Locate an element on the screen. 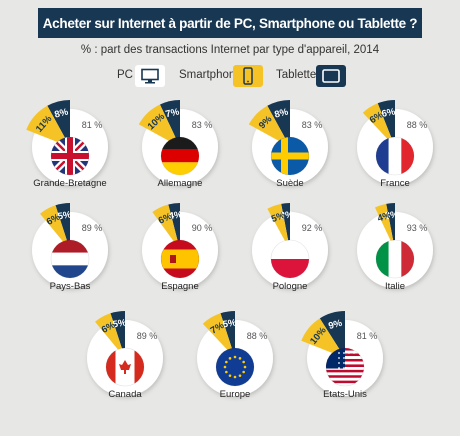 The width and height of the screenshot is (460, 436). legend-label-smartphone: Smartphone is located at coordinates (210, 75).